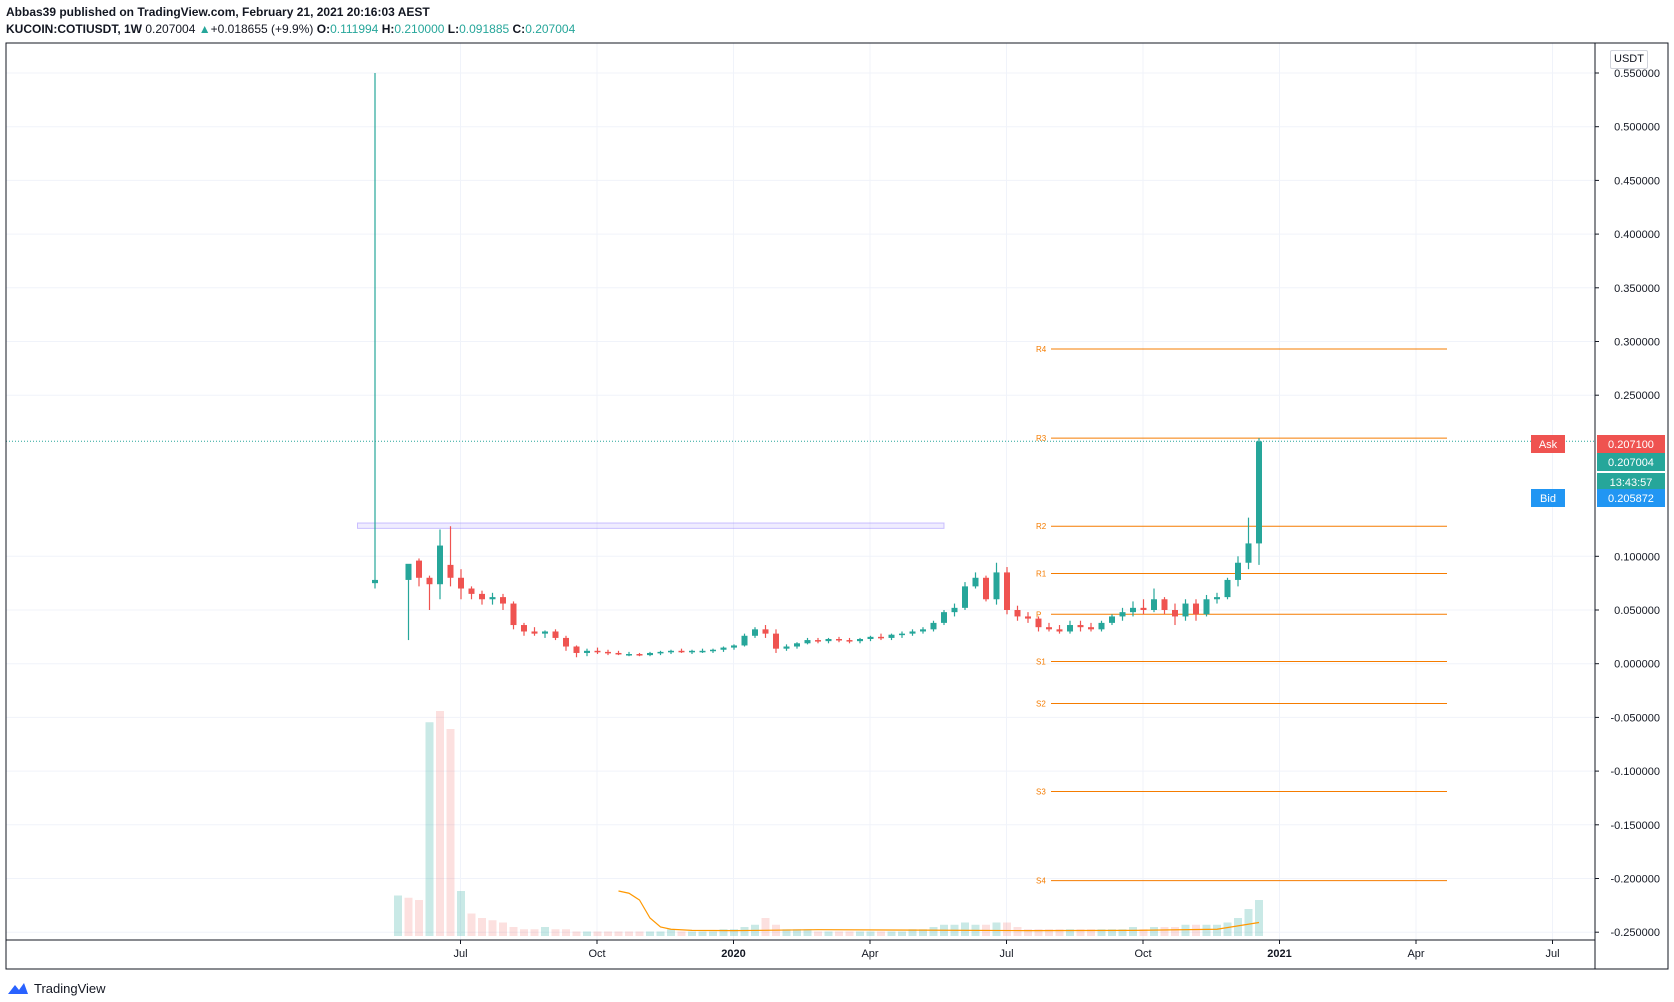  What do you see at coordinates (388, 29) in the screenshot?
I see `high-label: H:` at bounding box center [388, 29].